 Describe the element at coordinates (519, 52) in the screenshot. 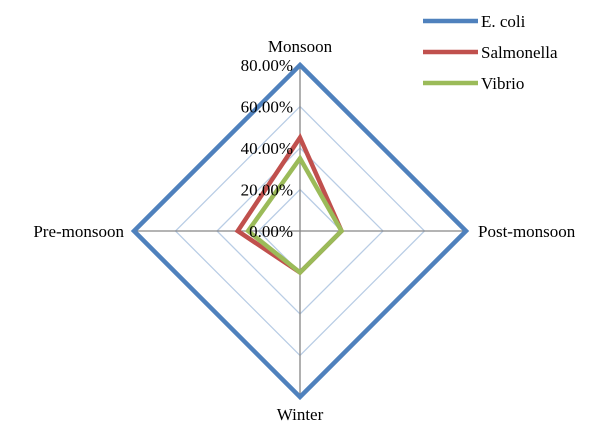

I see `legend-label: Salmonella` at that location.